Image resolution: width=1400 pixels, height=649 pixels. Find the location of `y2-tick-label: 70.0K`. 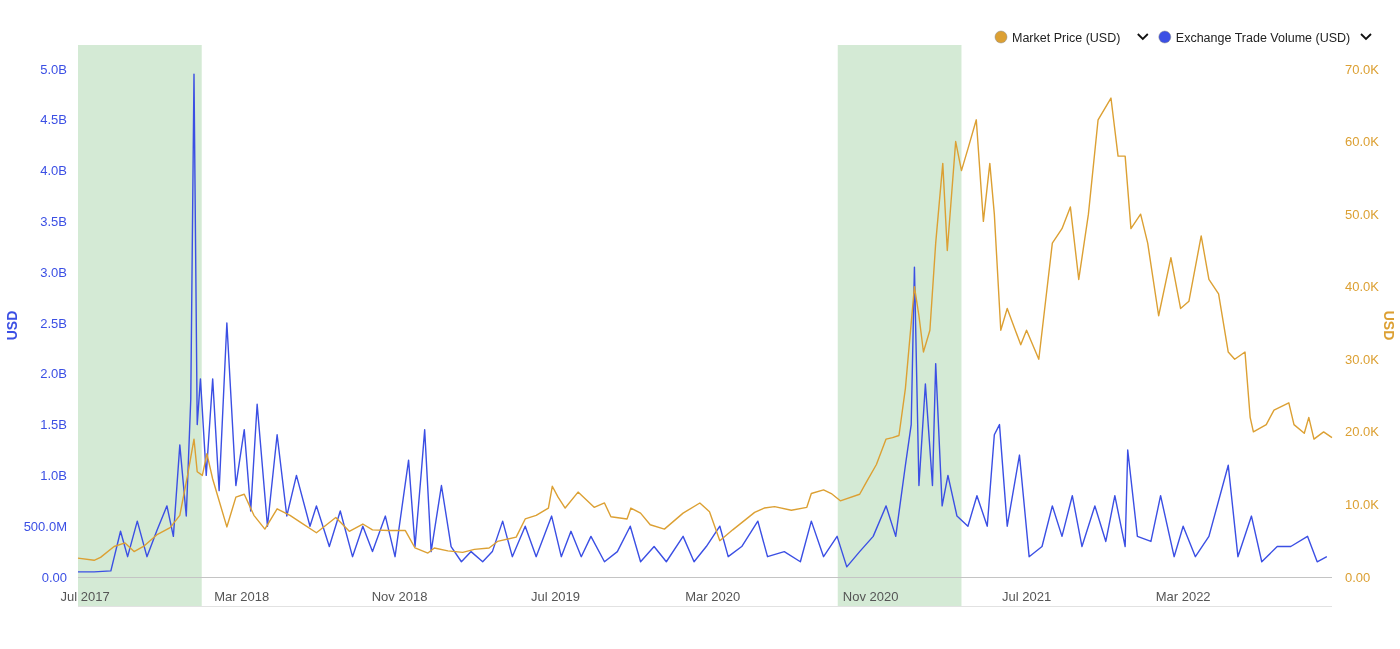

y2-tick-label: 70.0K is located at coordinates (1362, 69).